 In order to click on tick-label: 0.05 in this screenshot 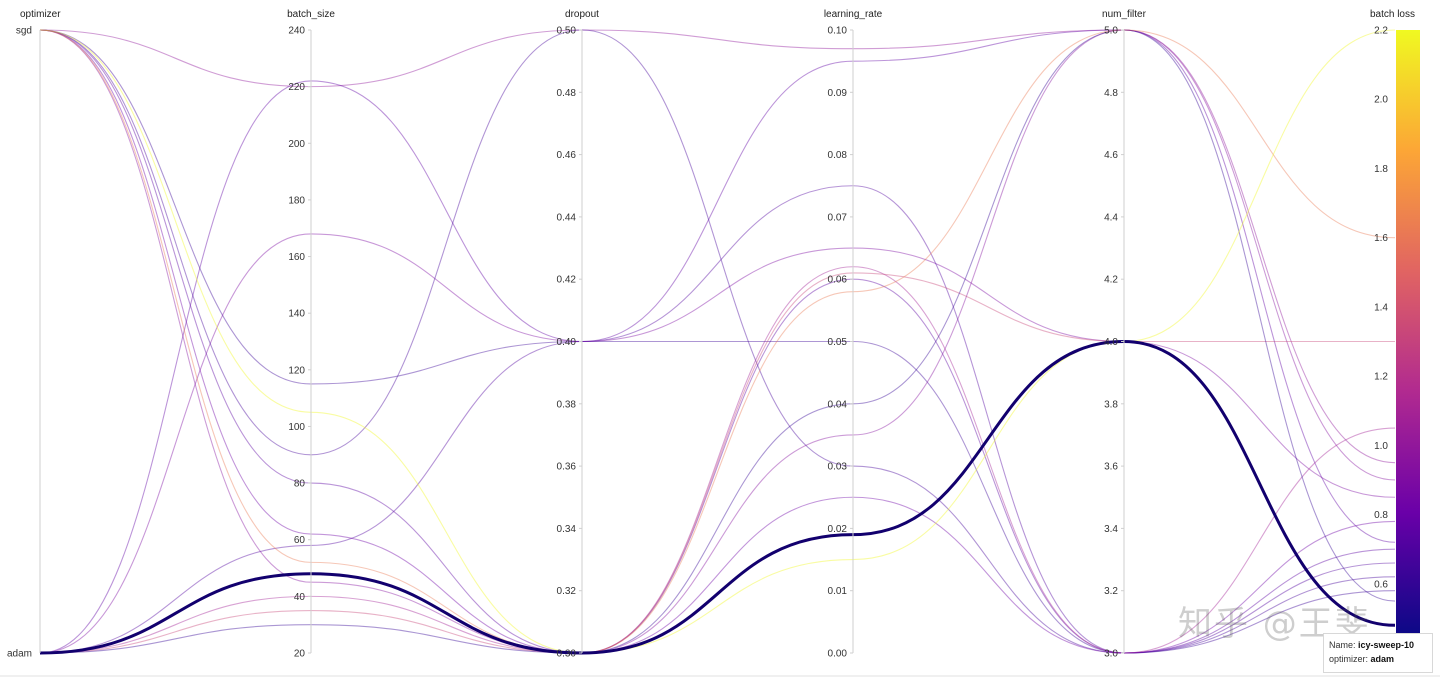, I will do `click(838, 342)`.